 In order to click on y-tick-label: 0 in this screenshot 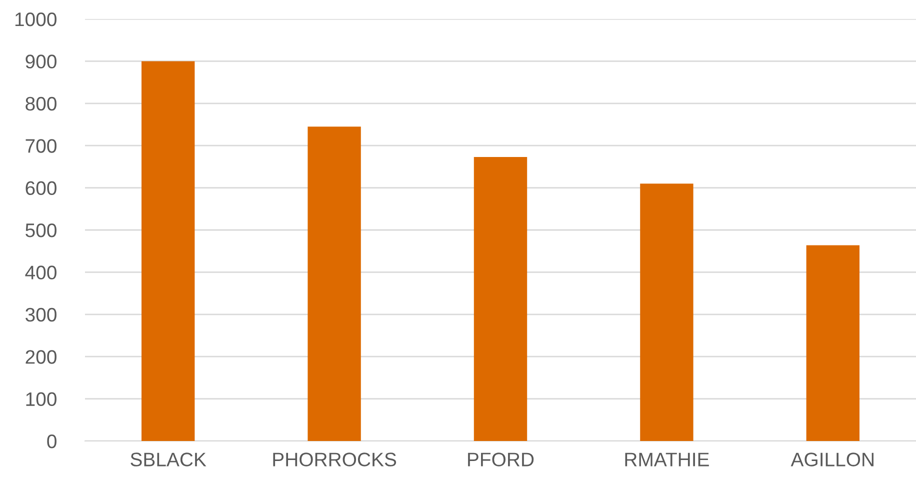, I will do `click(51, 441)`.